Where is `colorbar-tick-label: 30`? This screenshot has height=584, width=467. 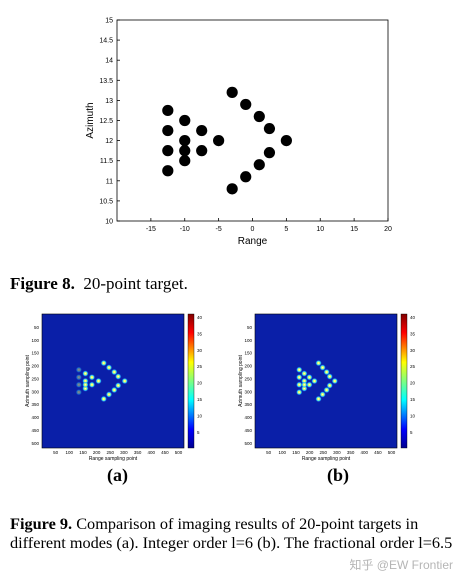
colorbar-tick-label: 30 is located at coordinates (200, 350).